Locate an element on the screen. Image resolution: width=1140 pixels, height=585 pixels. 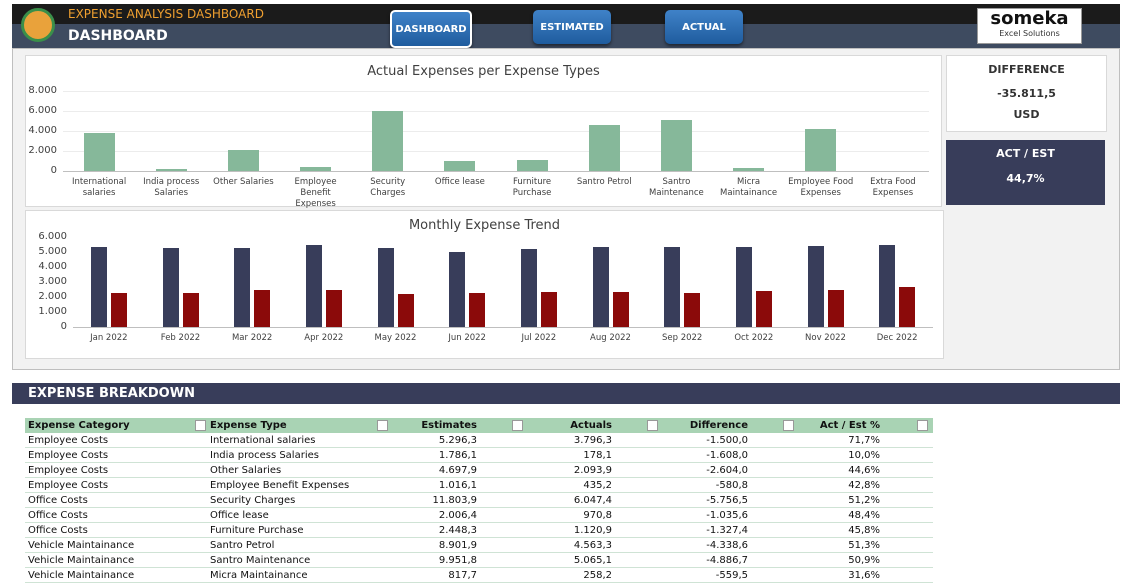
y-tick-label: 0 is located at coordinates (53, 170).